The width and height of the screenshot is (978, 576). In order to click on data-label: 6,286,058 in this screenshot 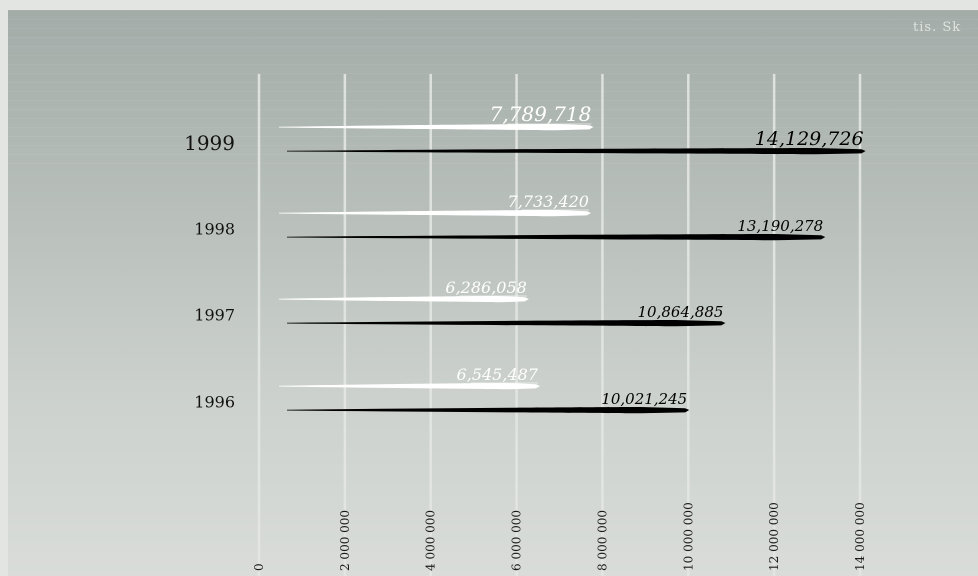, I will do `click(485, 287)`.